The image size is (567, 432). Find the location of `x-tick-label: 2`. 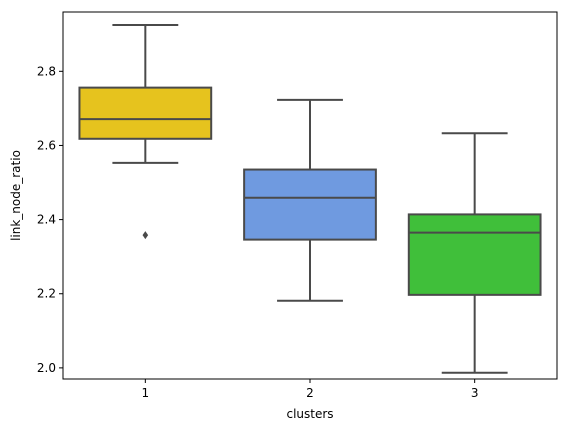

x-tick-label: 2 is located at coordinates (310, 393).